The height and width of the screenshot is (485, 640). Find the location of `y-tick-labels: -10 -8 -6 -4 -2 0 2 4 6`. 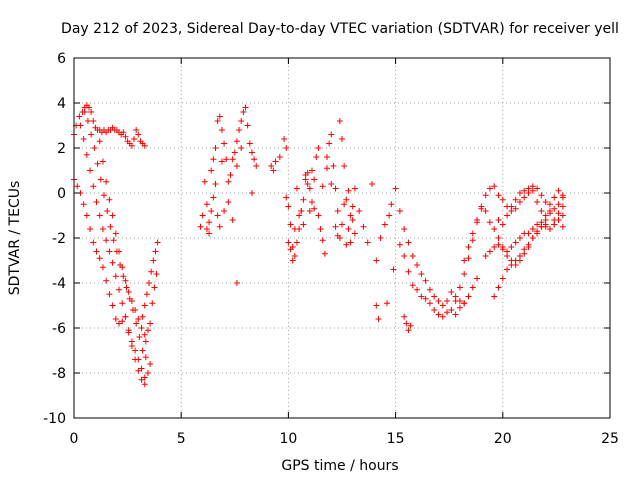

y-tick-labels: -10 -8 -6 -4 -2 0 2 4 6 is located at coordinates (54, 239).